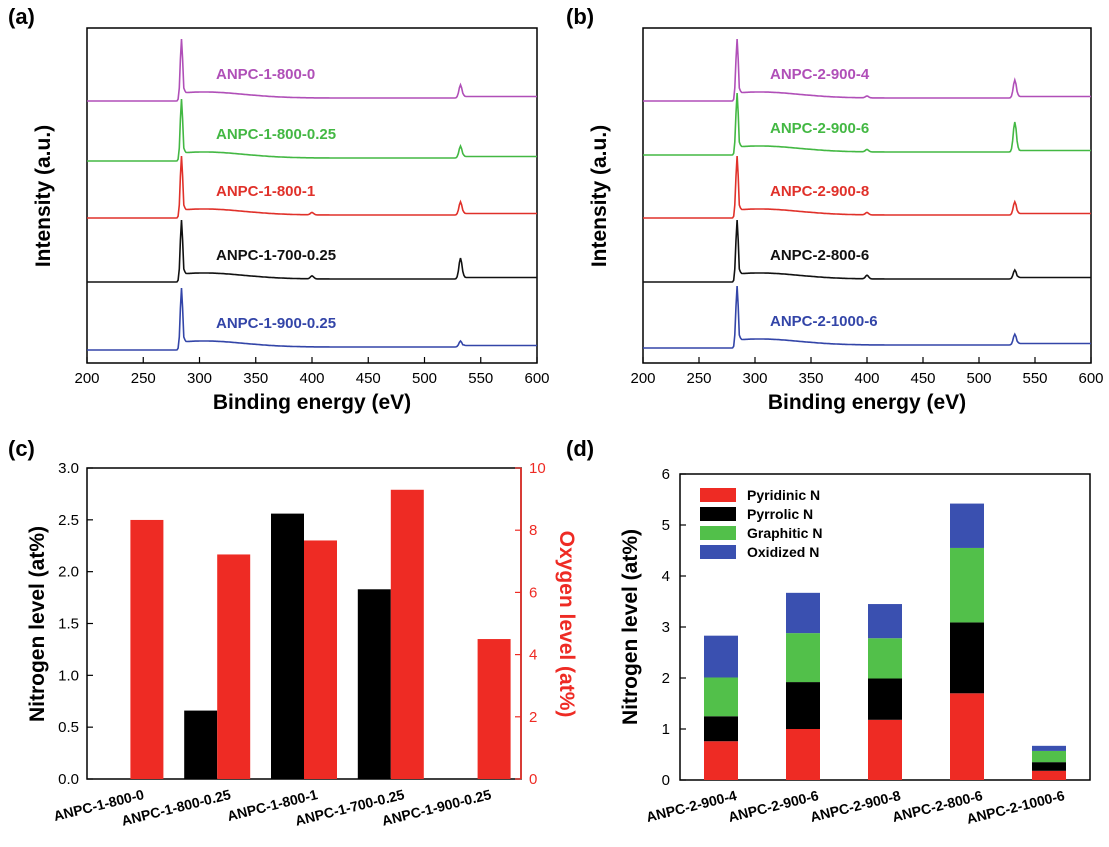  I want to click on y-tick-label: 2.0, so click(68, 572).